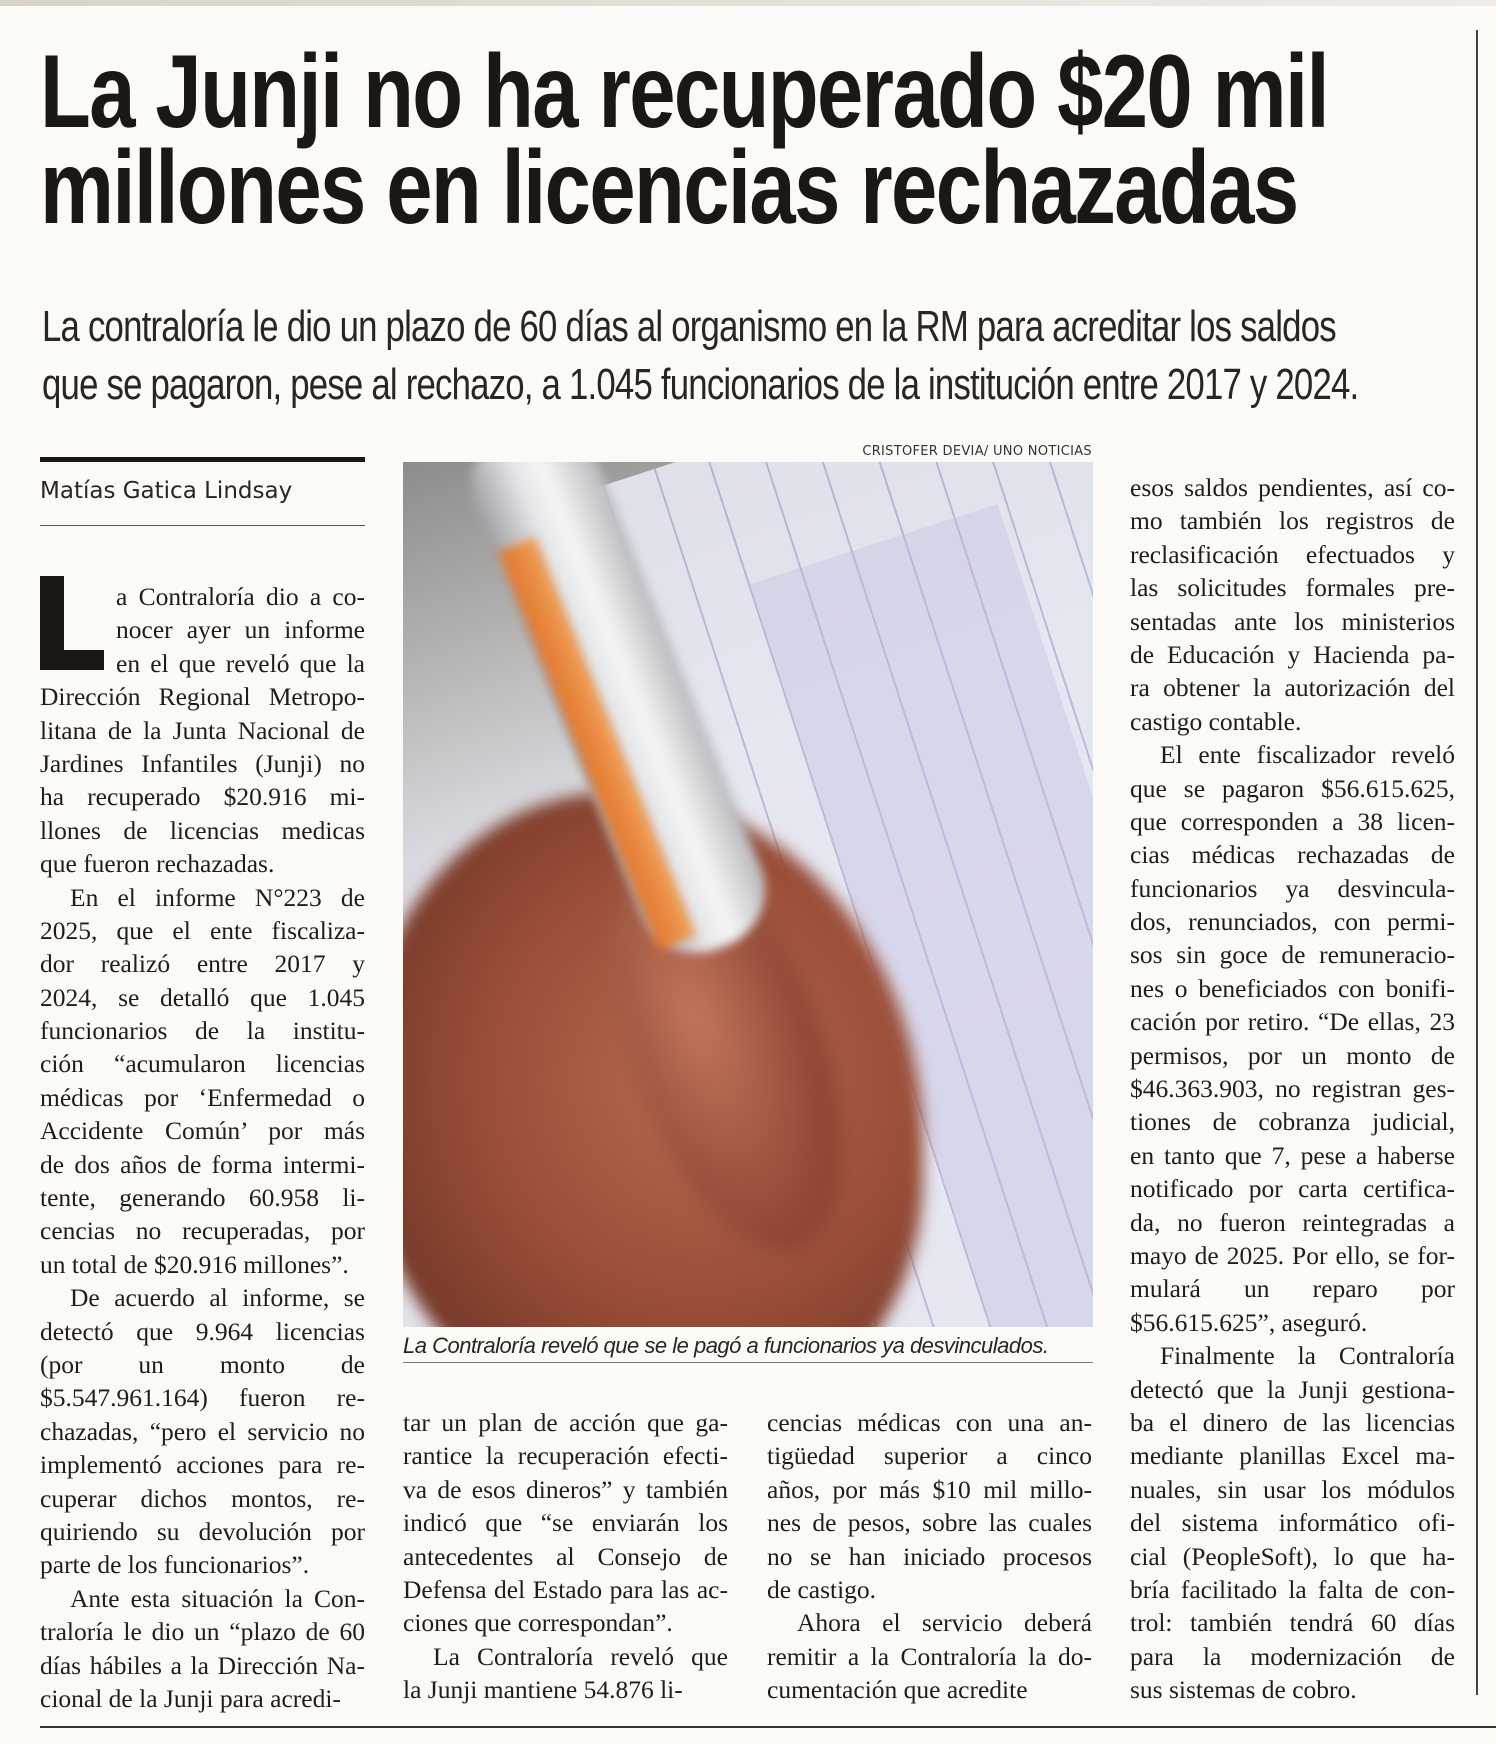 The width and height of the screenshot is (1496, 1744). I want to click on byline-rule-top, so click(202, 459).